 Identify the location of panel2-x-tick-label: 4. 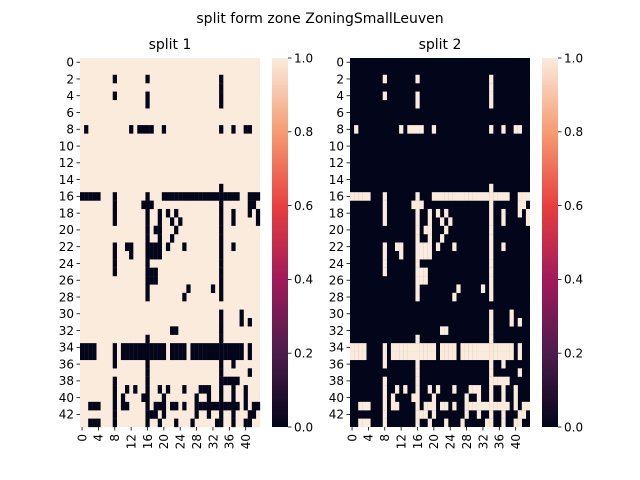
(369, 438).